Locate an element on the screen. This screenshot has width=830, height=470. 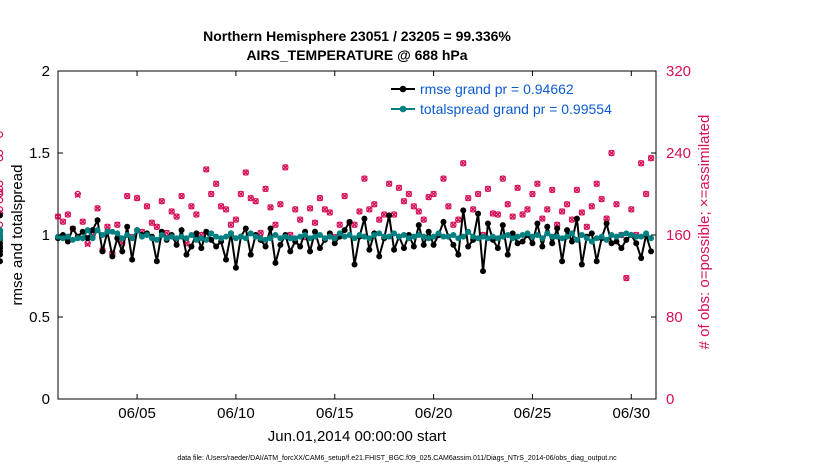
y-left-tick-label: 1.5 is located at coordinates (39, 153).